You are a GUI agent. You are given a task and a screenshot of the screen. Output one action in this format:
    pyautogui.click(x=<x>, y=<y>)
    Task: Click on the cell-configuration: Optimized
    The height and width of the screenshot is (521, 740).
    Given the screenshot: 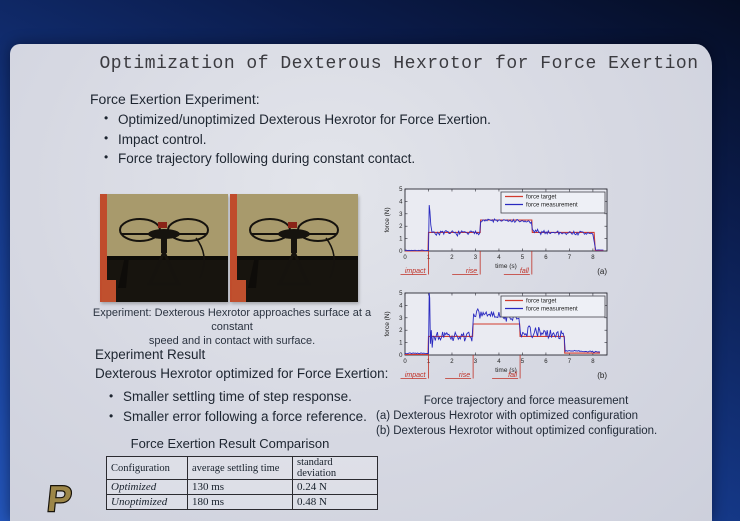 What is the action you would take?
    pyautogui.click(x=147, y=487)
    